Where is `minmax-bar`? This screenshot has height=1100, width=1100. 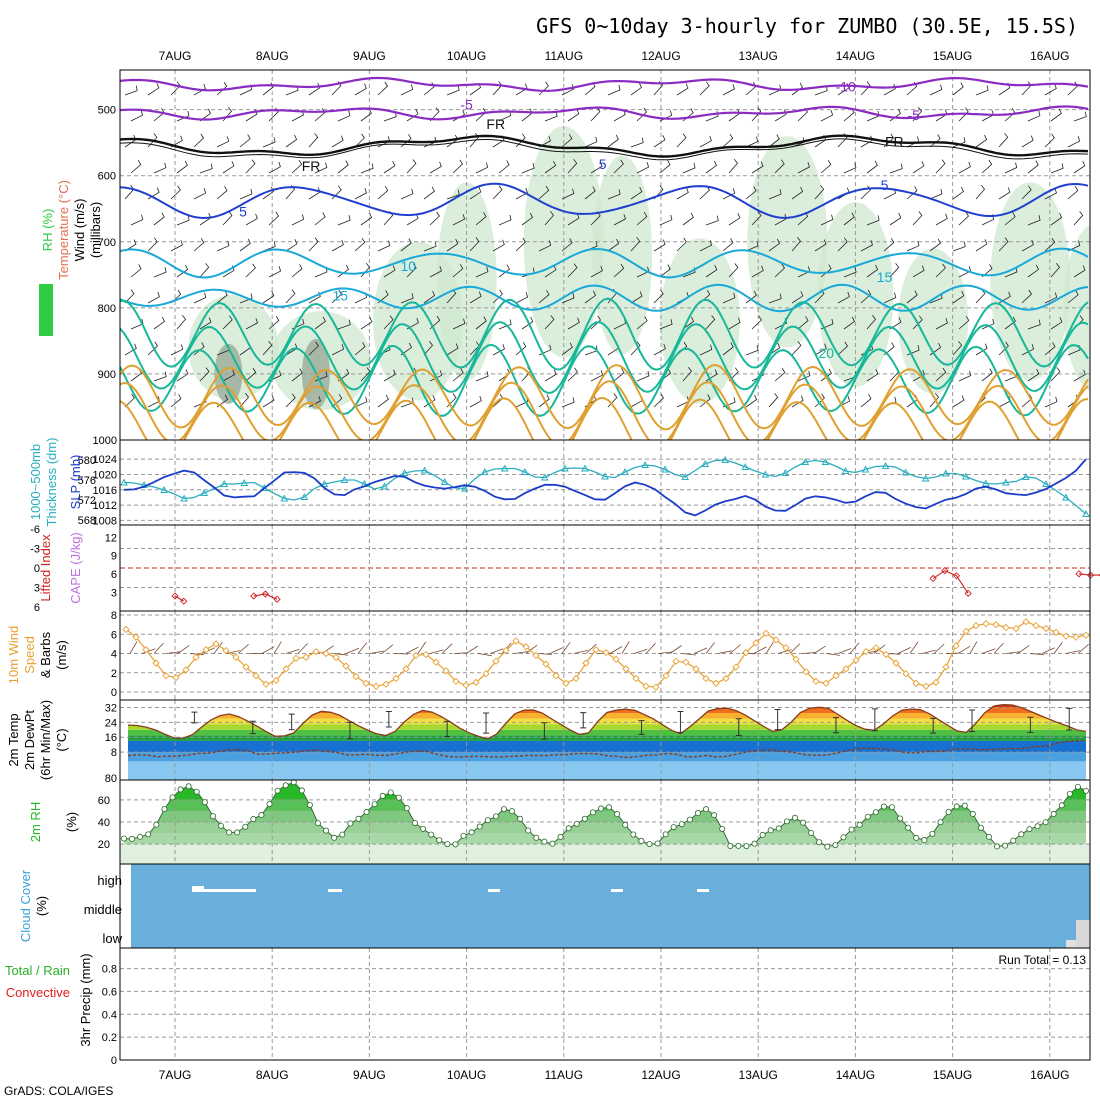
minmax-bar is located at coordinates (252, 727).